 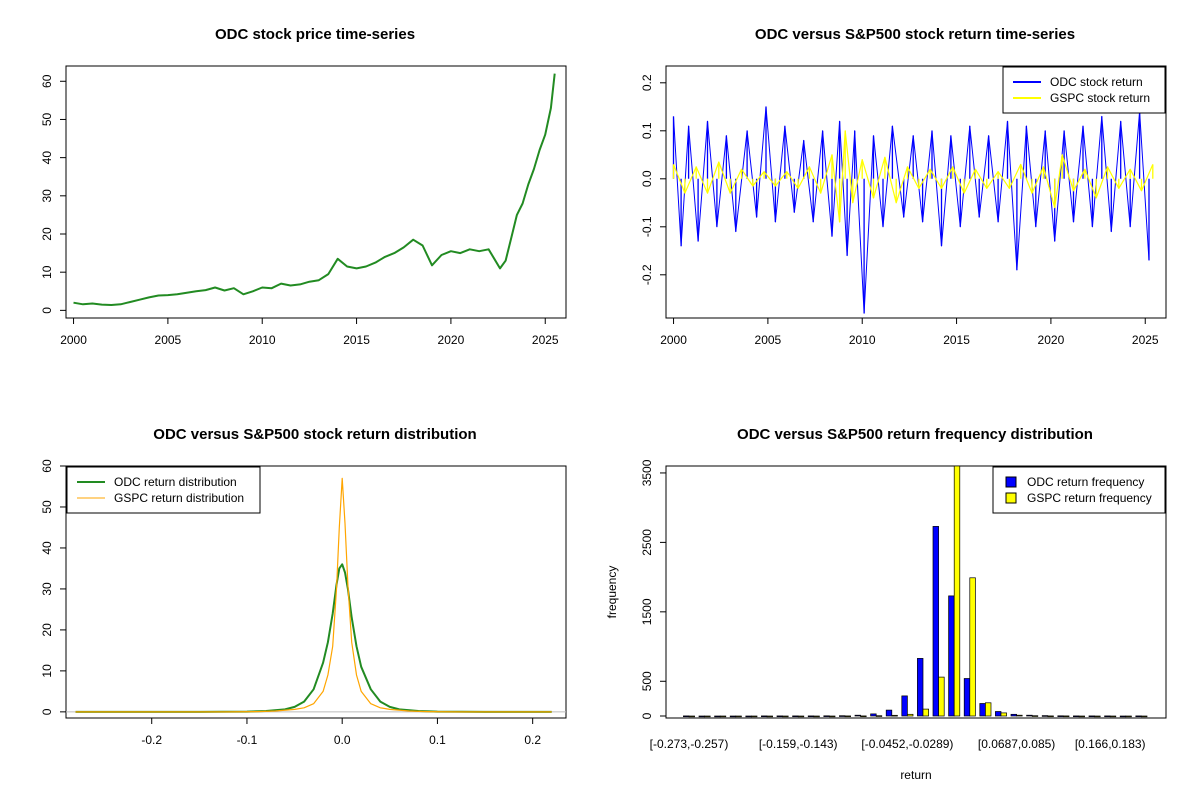 What do you see at coordinates (1096, 82) in the screenshot?
I see `legend-label: ODC stock return` at bounding box center [1096, 82].